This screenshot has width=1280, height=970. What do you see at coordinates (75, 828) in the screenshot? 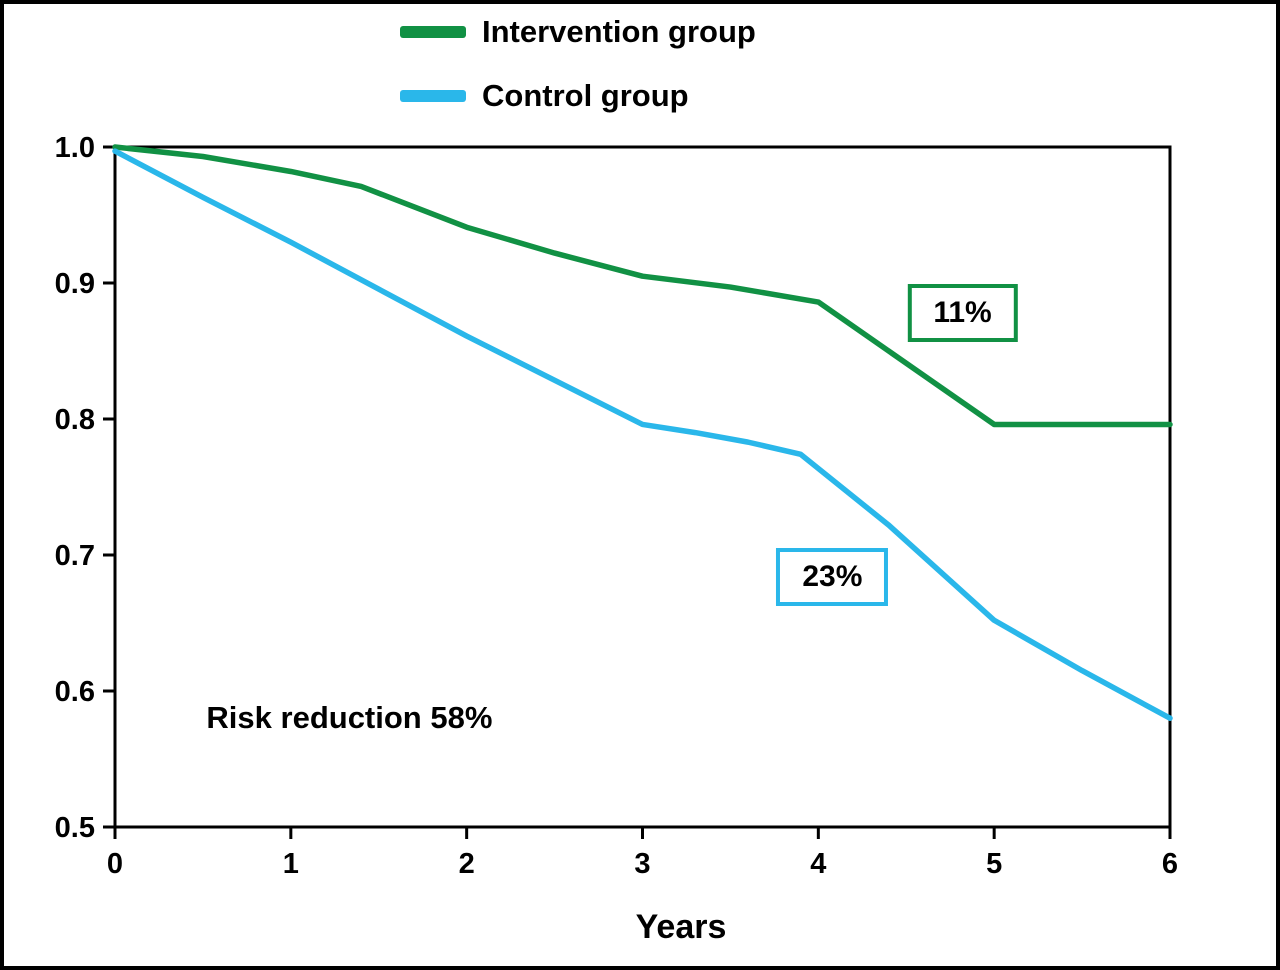
I see `y-tick-label: 0.5` at bounding box center [75, 828].